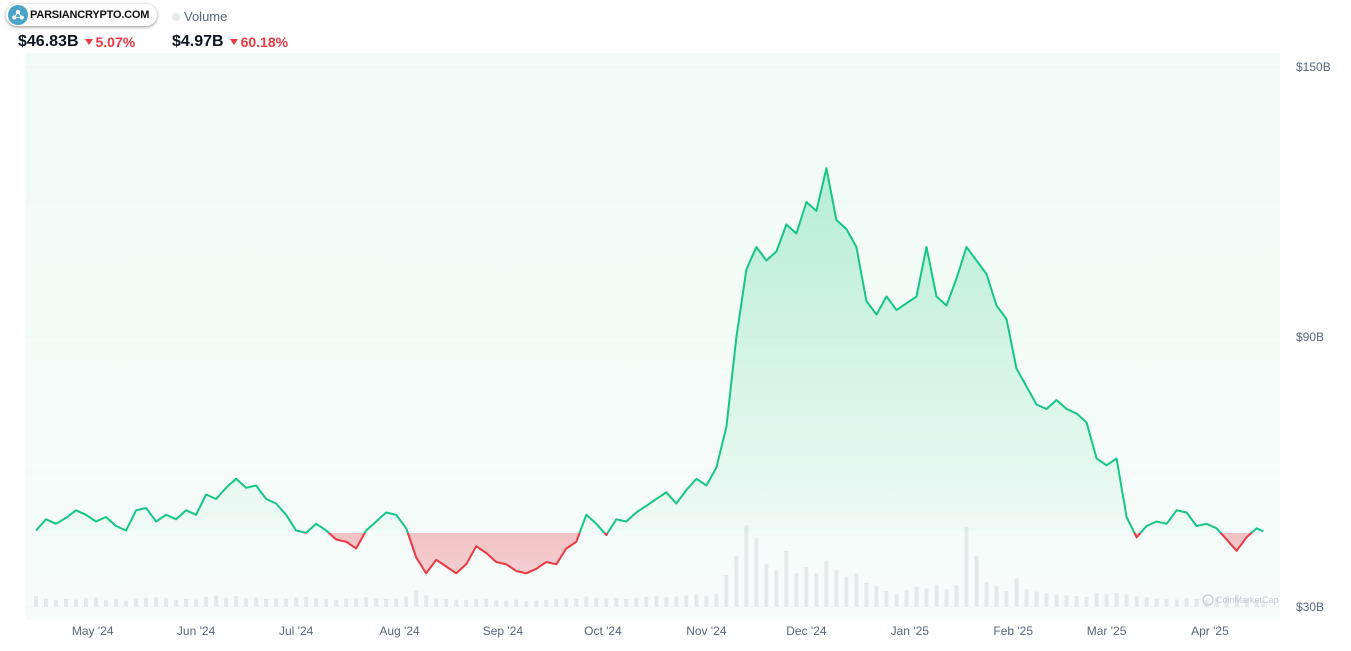 This screenshot has height=651, width=1351. I want to click on volume-stat: $4.97B 60.18%, so click(230, 42).